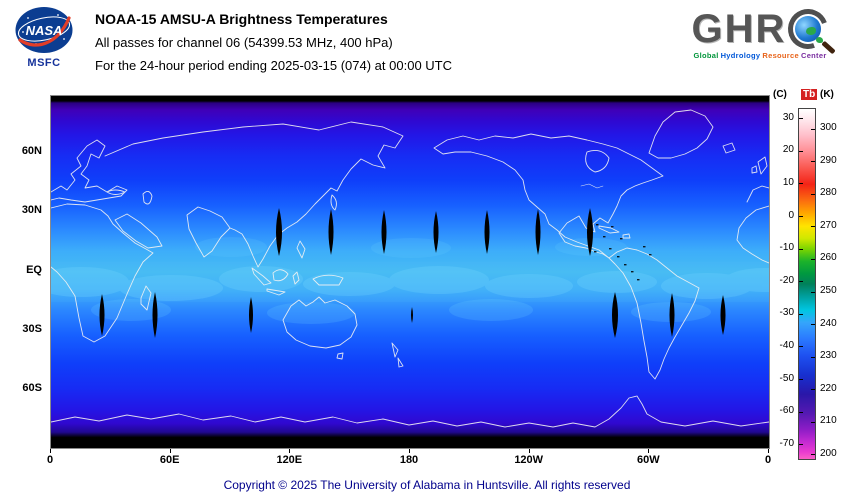 The image size is (854, 502). What do you see at coordinates (807, 284) in the screenshot?
I see `colorbar-gradient` at bounding box center [807, 284].